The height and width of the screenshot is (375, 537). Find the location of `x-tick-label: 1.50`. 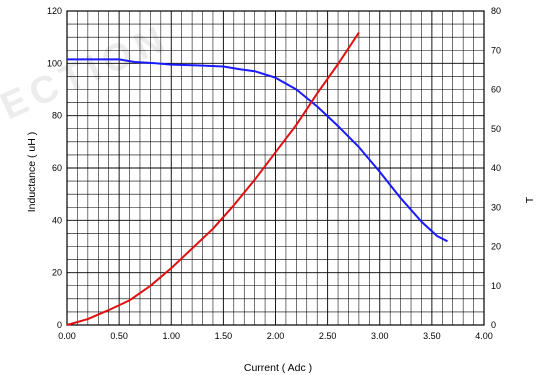

x-tick-label: 1.50 is located at coordinates (224, 336).